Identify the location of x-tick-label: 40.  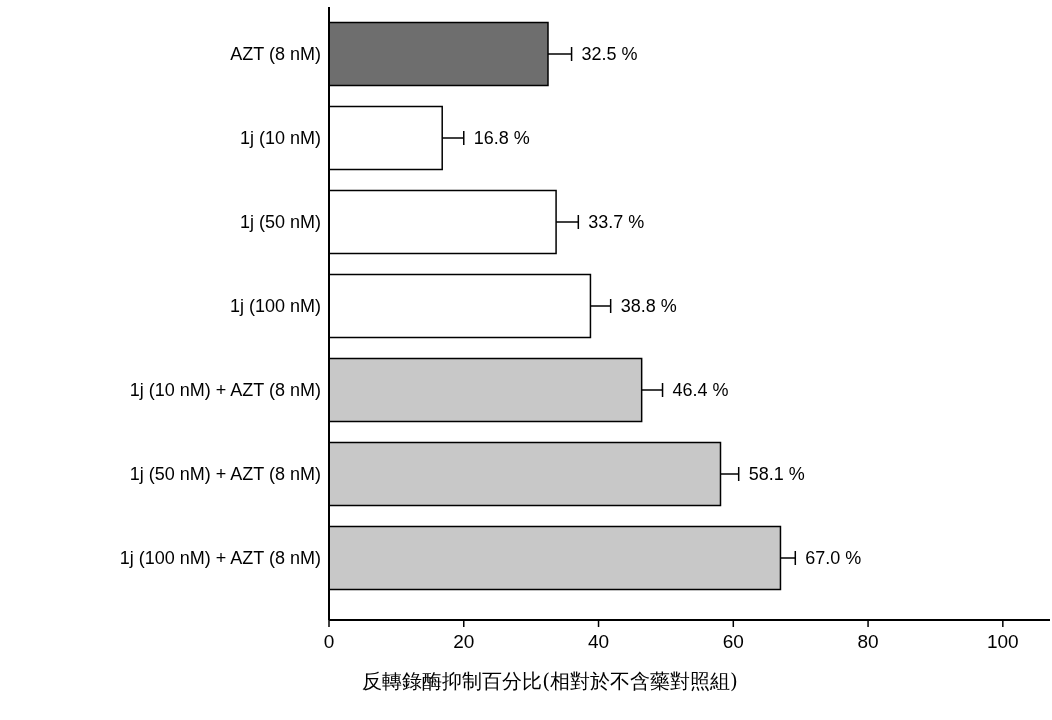
(598, 641).